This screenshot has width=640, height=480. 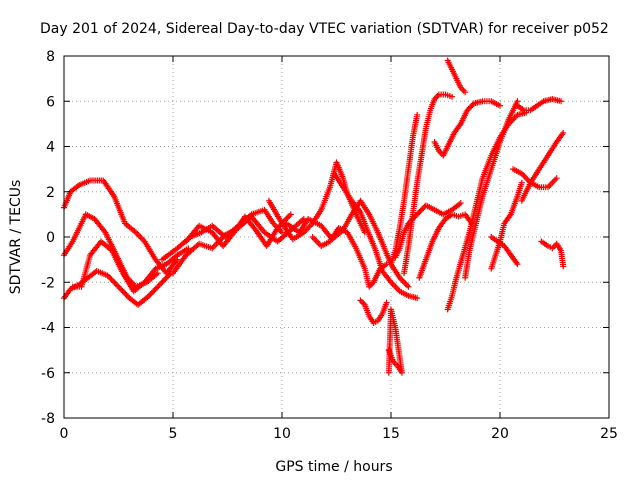 I want to click on series-track-l, so click(x=373, y=311).